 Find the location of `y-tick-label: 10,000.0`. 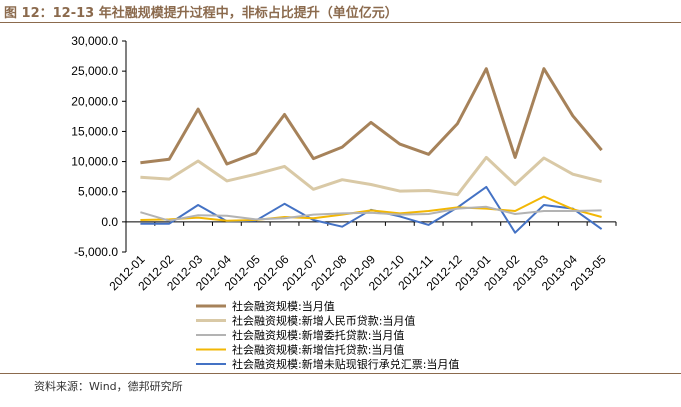

y-tick-label: 10,000.0 is located at coordinates (94, 162).